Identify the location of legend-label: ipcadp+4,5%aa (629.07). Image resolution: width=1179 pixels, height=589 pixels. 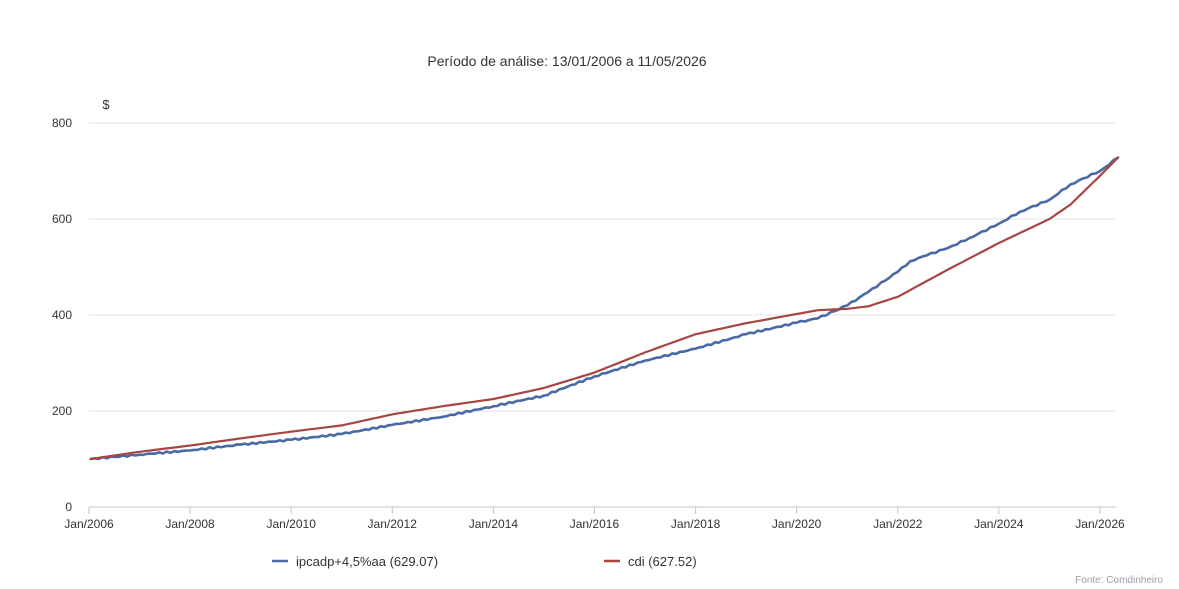
(367, 561).